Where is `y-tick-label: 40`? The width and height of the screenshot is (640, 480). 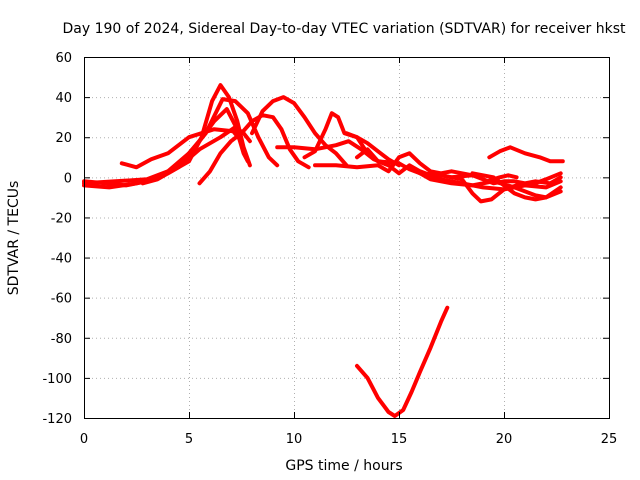 y-tick-label: 40 is located at coordinates (63, 98).